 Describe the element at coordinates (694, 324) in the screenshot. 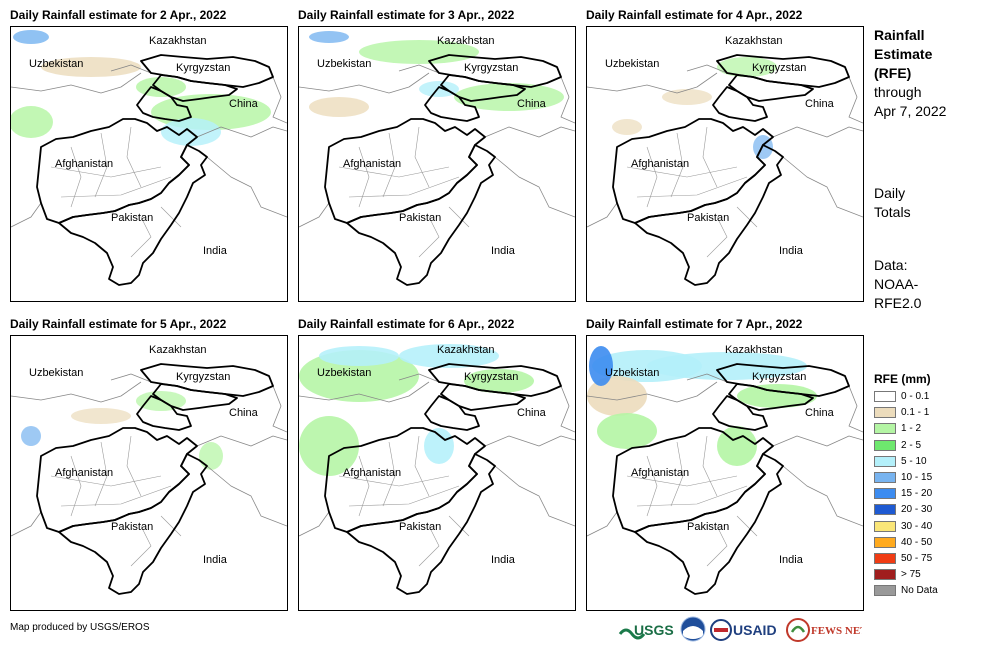

I see `panel-title-6: Daily Rainfall estimate for 7 Apr., 2022` at that location.